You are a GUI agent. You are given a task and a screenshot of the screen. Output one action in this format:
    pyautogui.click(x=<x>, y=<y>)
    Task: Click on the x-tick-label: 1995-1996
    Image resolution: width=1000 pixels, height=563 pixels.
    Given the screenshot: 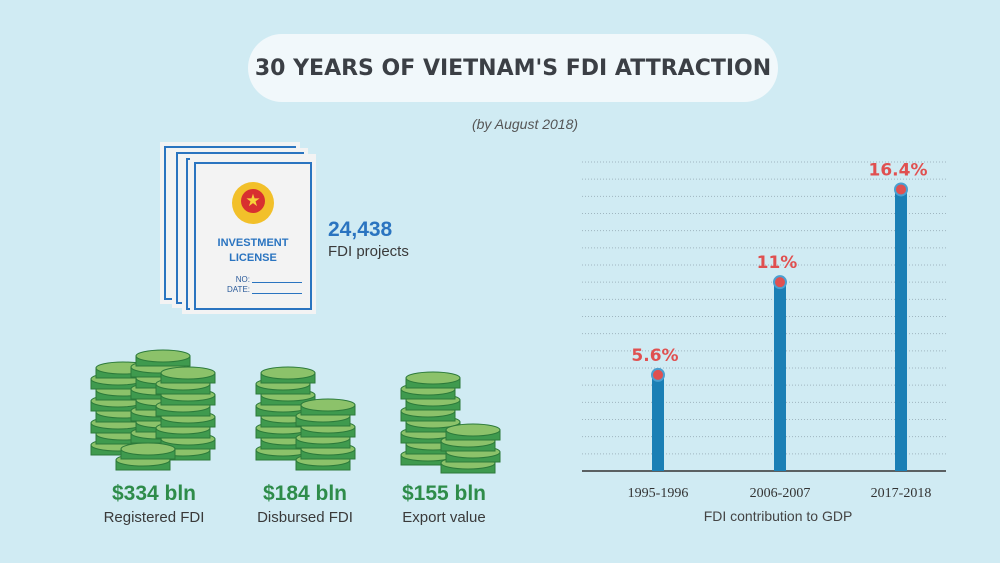 What is the action you would take?
    pyautogui.click(x=658, y=493)
    